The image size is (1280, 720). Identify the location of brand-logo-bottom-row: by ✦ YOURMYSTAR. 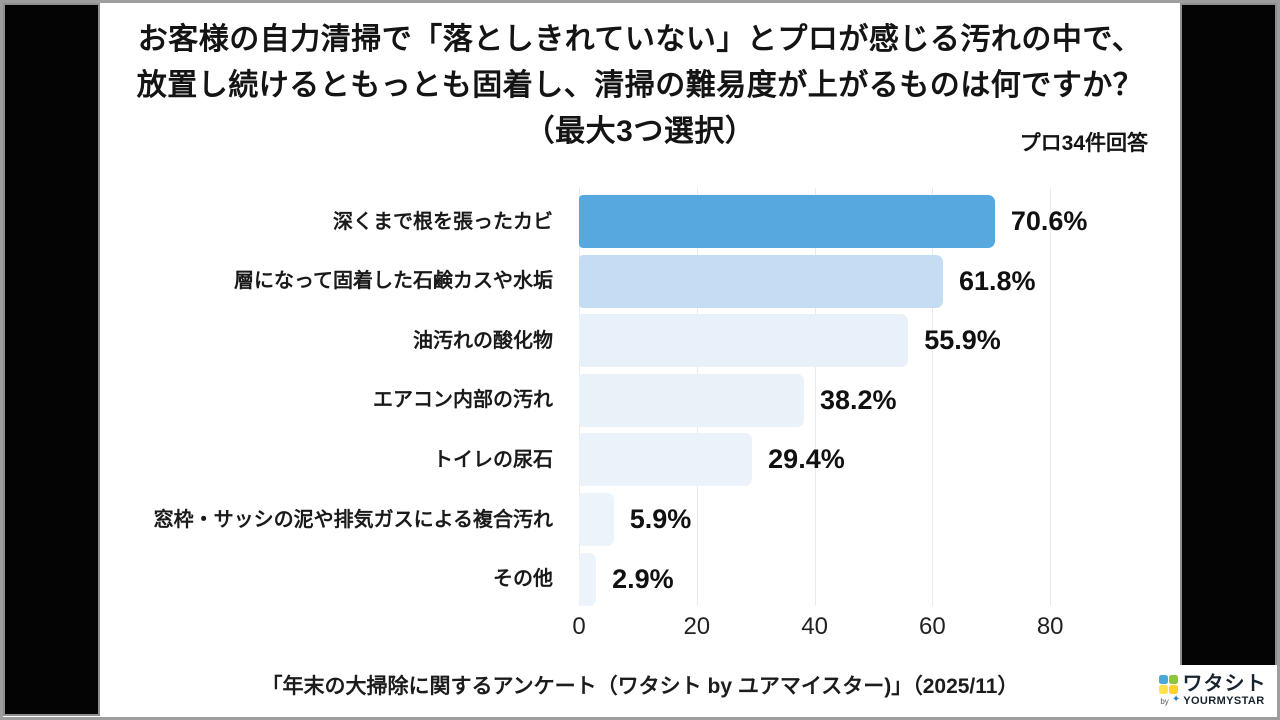
(1212, 701).